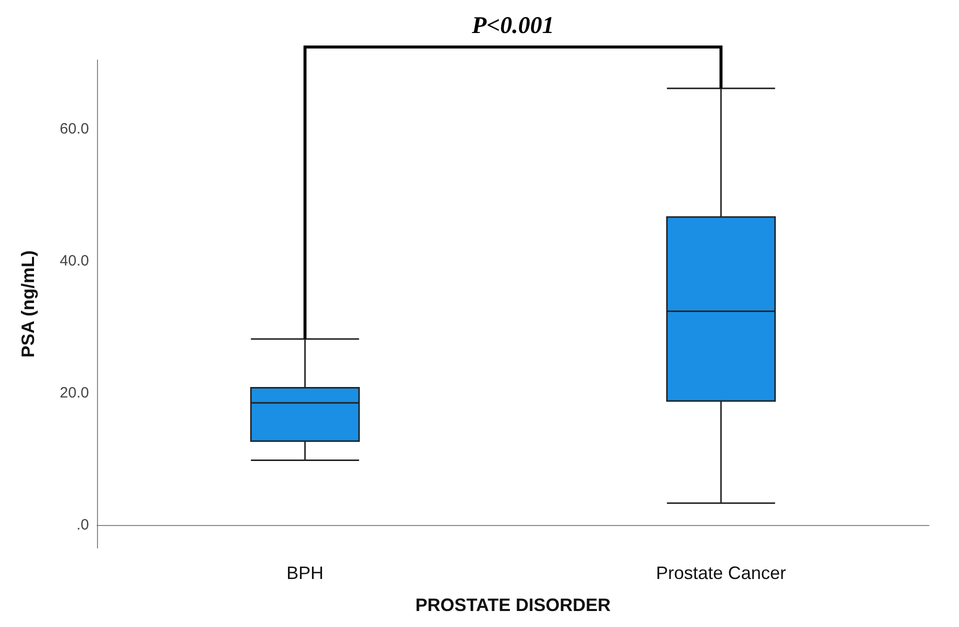  I want to click on x-tick-label: Prostate Cancer, so click(721, 573).